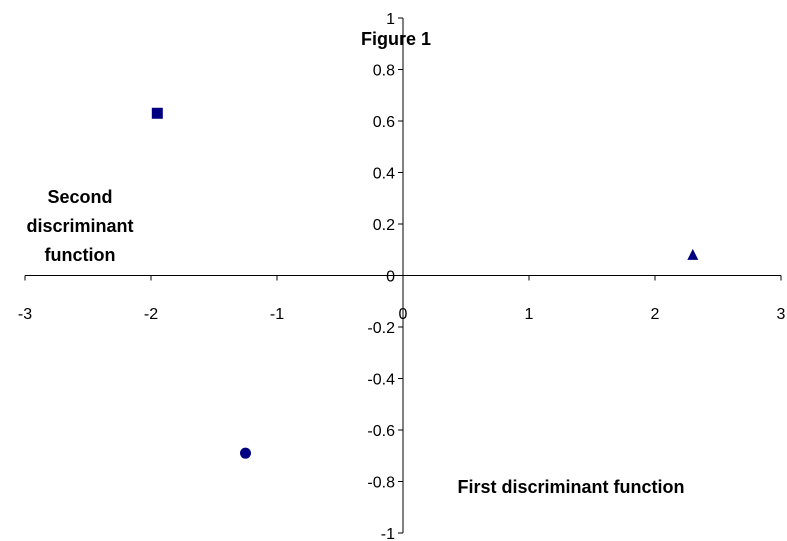 This screenshot has width=787, height=541. I want to click on y-axis-label-line-1: Second, so click(79, 197).